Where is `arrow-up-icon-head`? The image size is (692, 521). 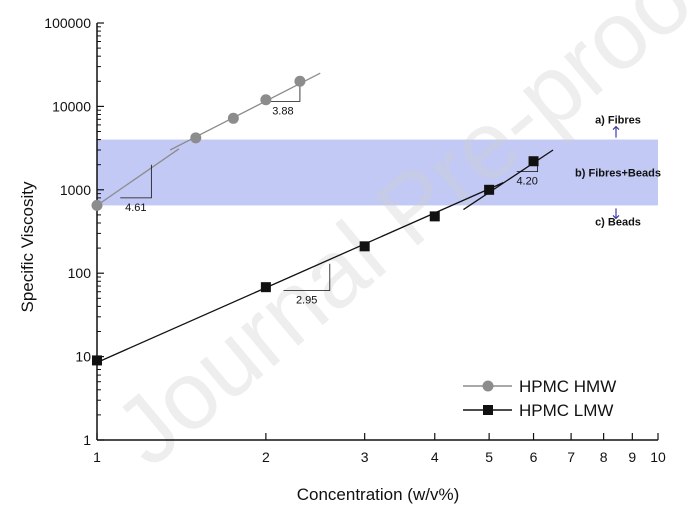 arrow-up-icon-head is located at coordinates (616, 128).